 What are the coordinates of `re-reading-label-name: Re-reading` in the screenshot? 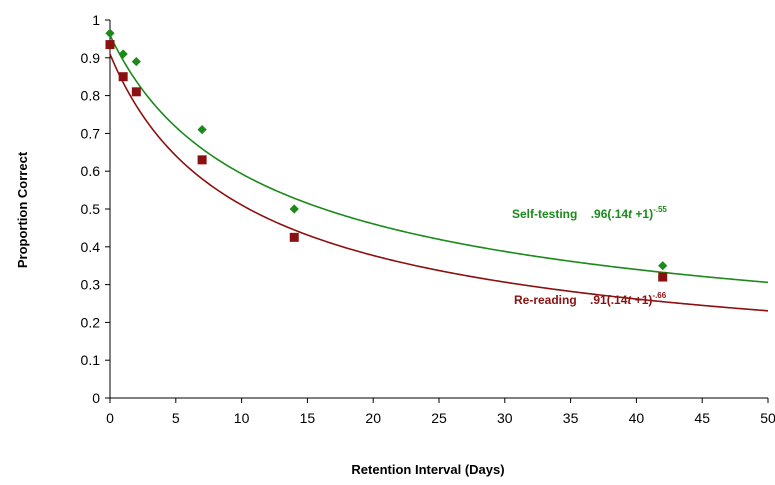 It's located at (545, 300).